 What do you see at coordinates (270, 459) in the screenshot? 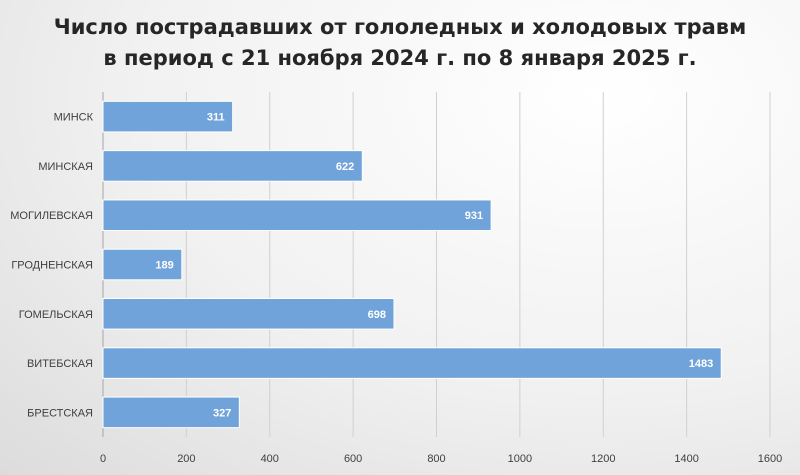
I see `x-tick-label: 400` at bounding box center [270, 459].